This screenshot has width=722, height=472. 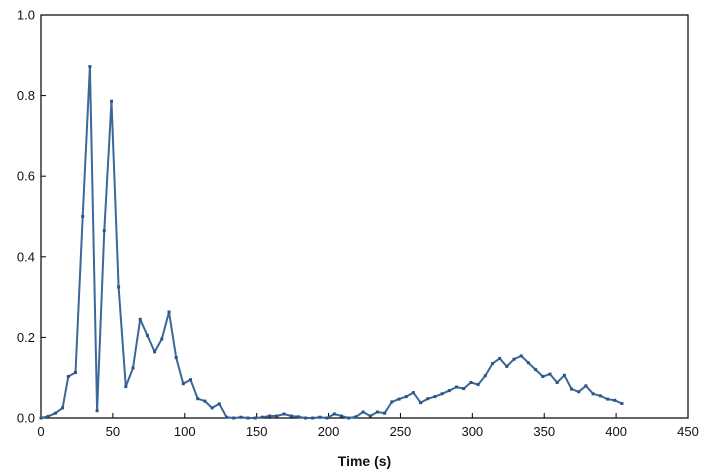 What do you see at coordinates (26, 15) in the screenshot?
I see `y-tick-label: 1.0` at bounding box center [26, 15].